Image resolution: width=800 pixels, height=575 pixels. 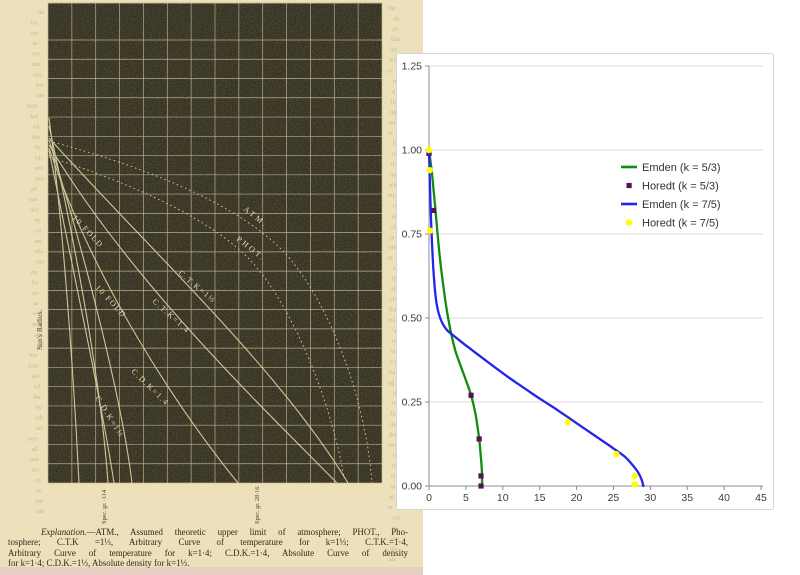 I want to click on margin-fragment: ol, so click(x=391, y=497).